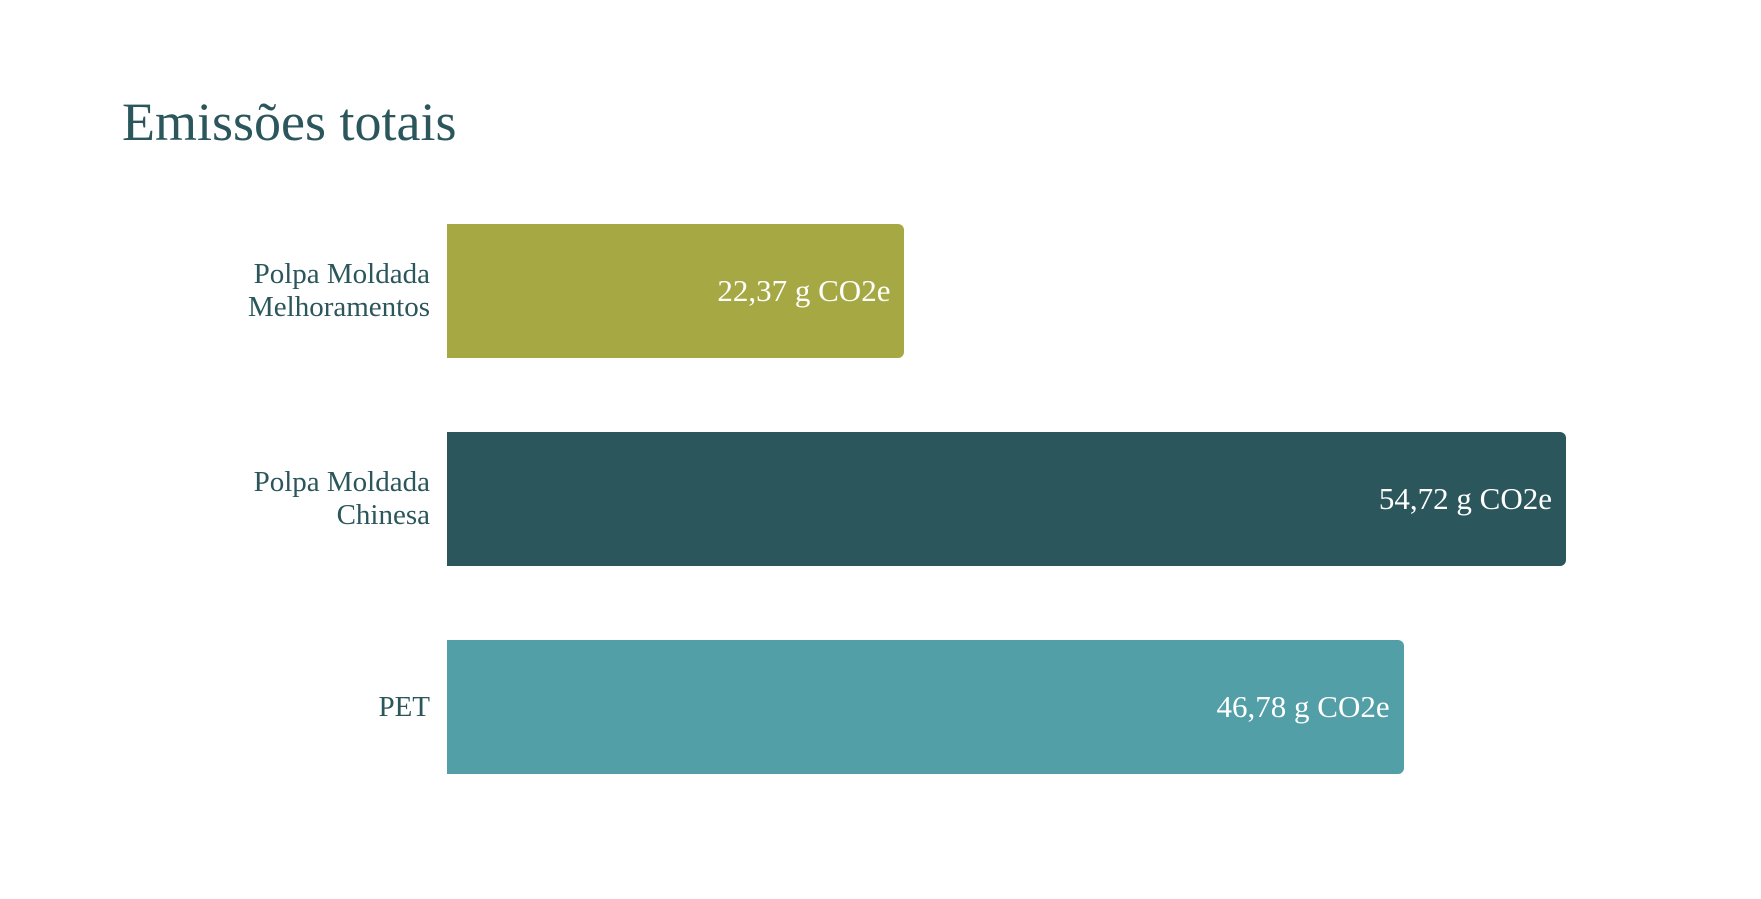 The width and height of the screenshot is (1761, 899). What do you see at coordinates (804, 290) in the screenshot?
I see `value-label: 22,37 g CO2e` at bounding box center [804, 290].